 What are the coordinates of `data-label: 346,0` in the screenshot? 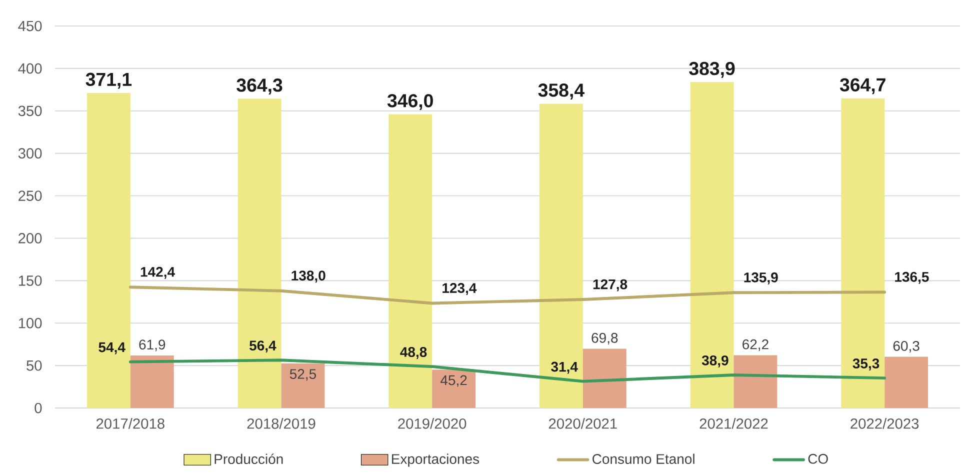 It's located at (410, 102).